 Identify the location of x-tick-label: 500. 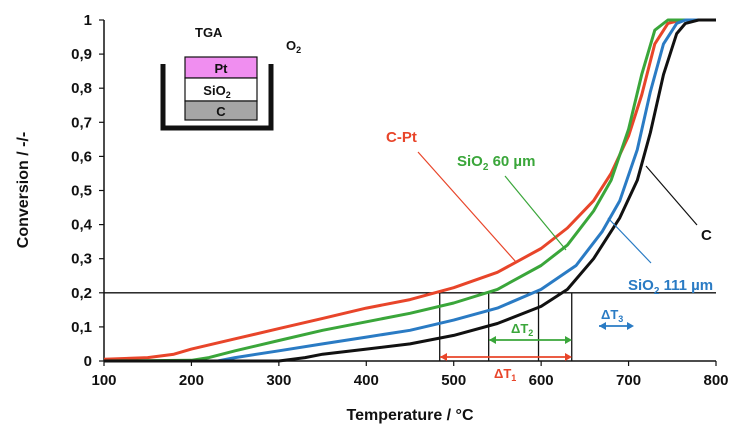
(453, 380).